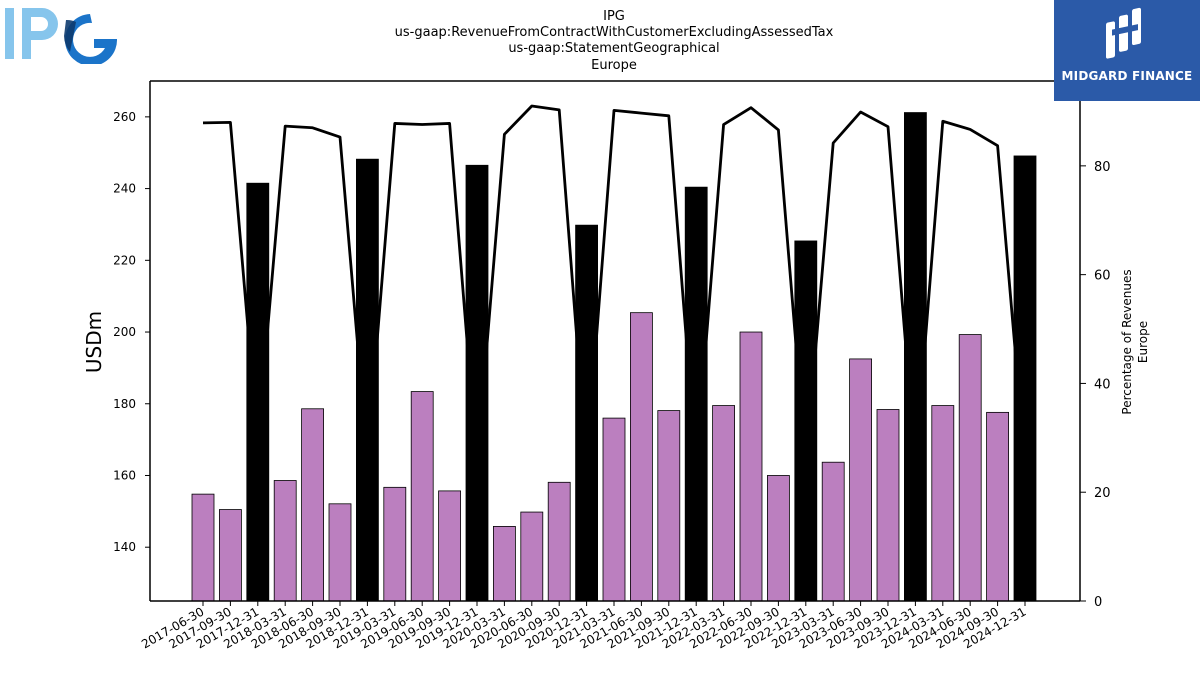 The height and width of the screenshot is (675, 1200). I want to click on y2-tick-label: 40, so click(1102, 384).